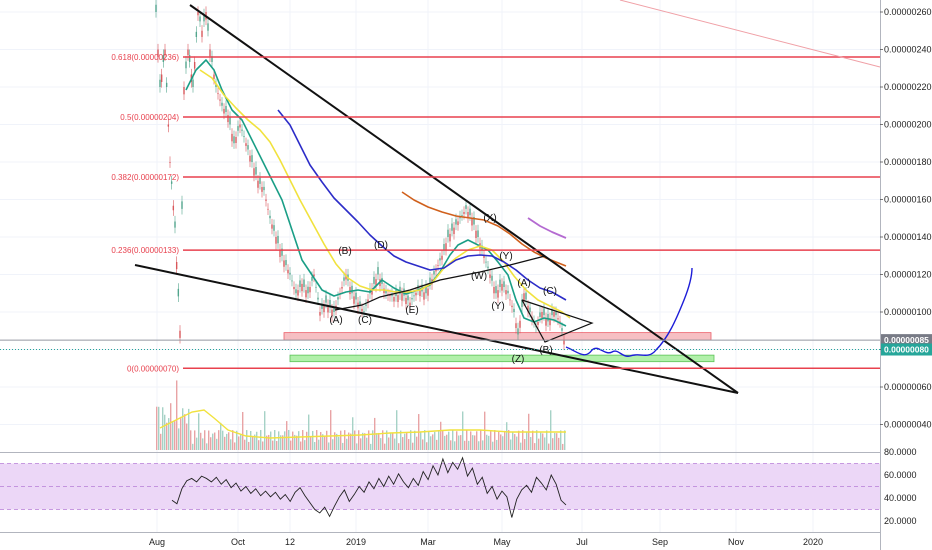 This screenshot has height=550, width=932. Describe the element at coordinates (153, 368) in the screenshot. I see `fib-level-label: 0(0.00000070)` at that location.